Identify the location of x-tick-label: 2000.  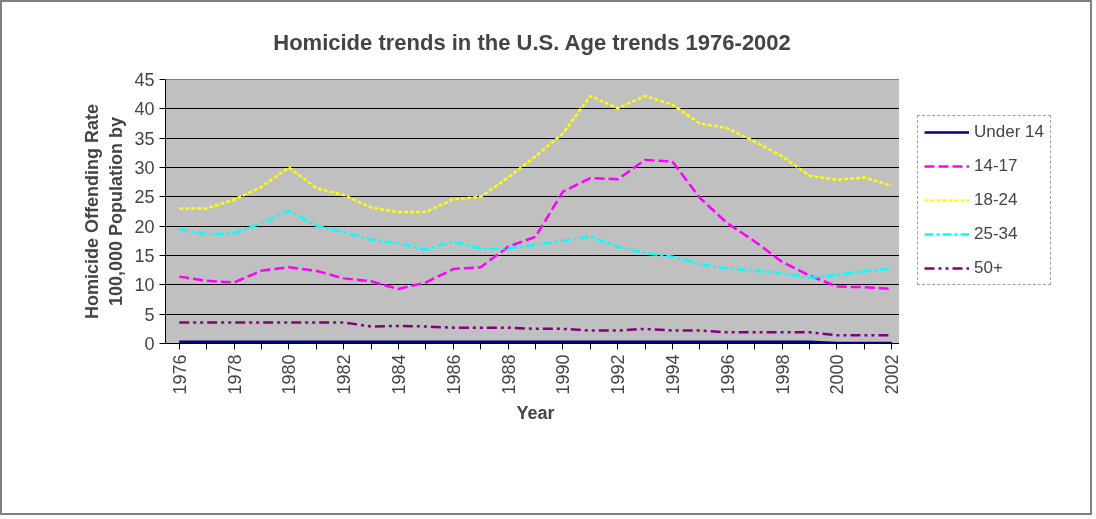
(837, 374).